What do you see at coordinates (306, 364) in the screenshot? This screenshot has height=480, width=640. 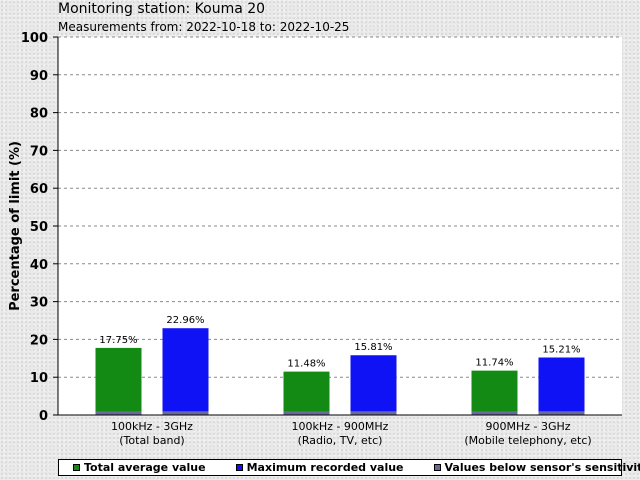 I see `data-label: 11.48%` at bounding box center [306, 364].